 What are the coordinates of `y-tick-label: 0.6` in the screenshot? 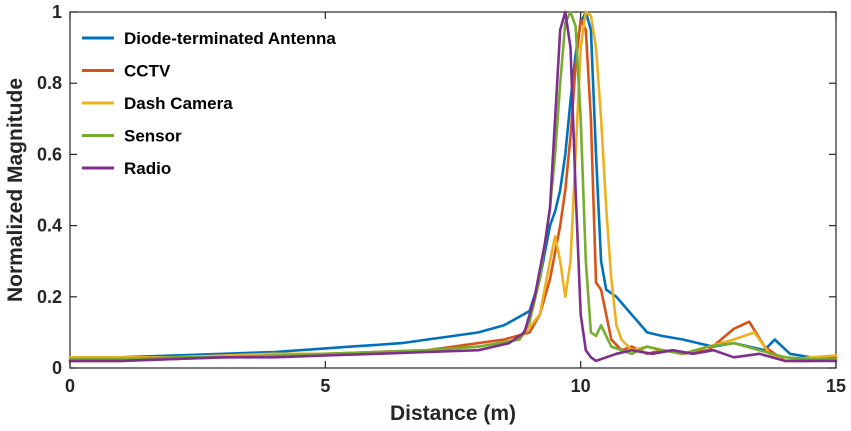 It's located at (49, 154).